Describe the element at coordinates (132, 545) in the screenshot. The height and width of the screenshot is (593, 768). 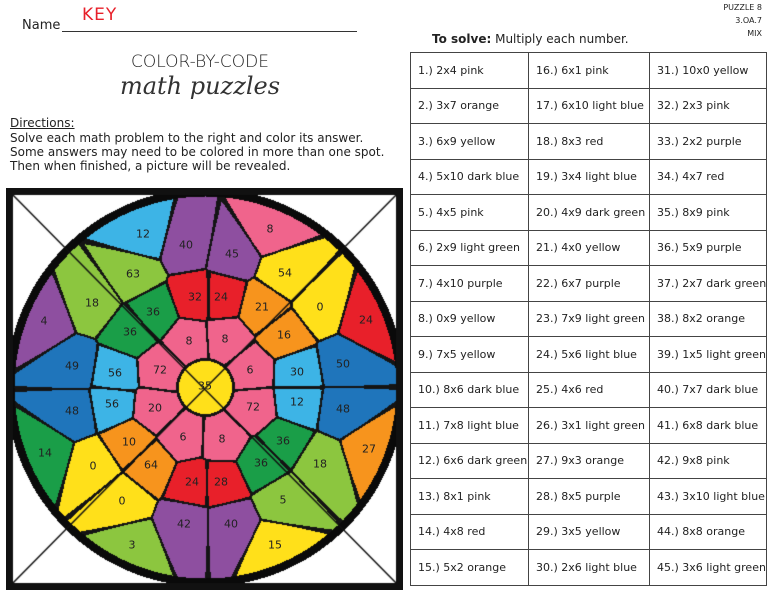
I see `picture-region-number: 3` at that location.